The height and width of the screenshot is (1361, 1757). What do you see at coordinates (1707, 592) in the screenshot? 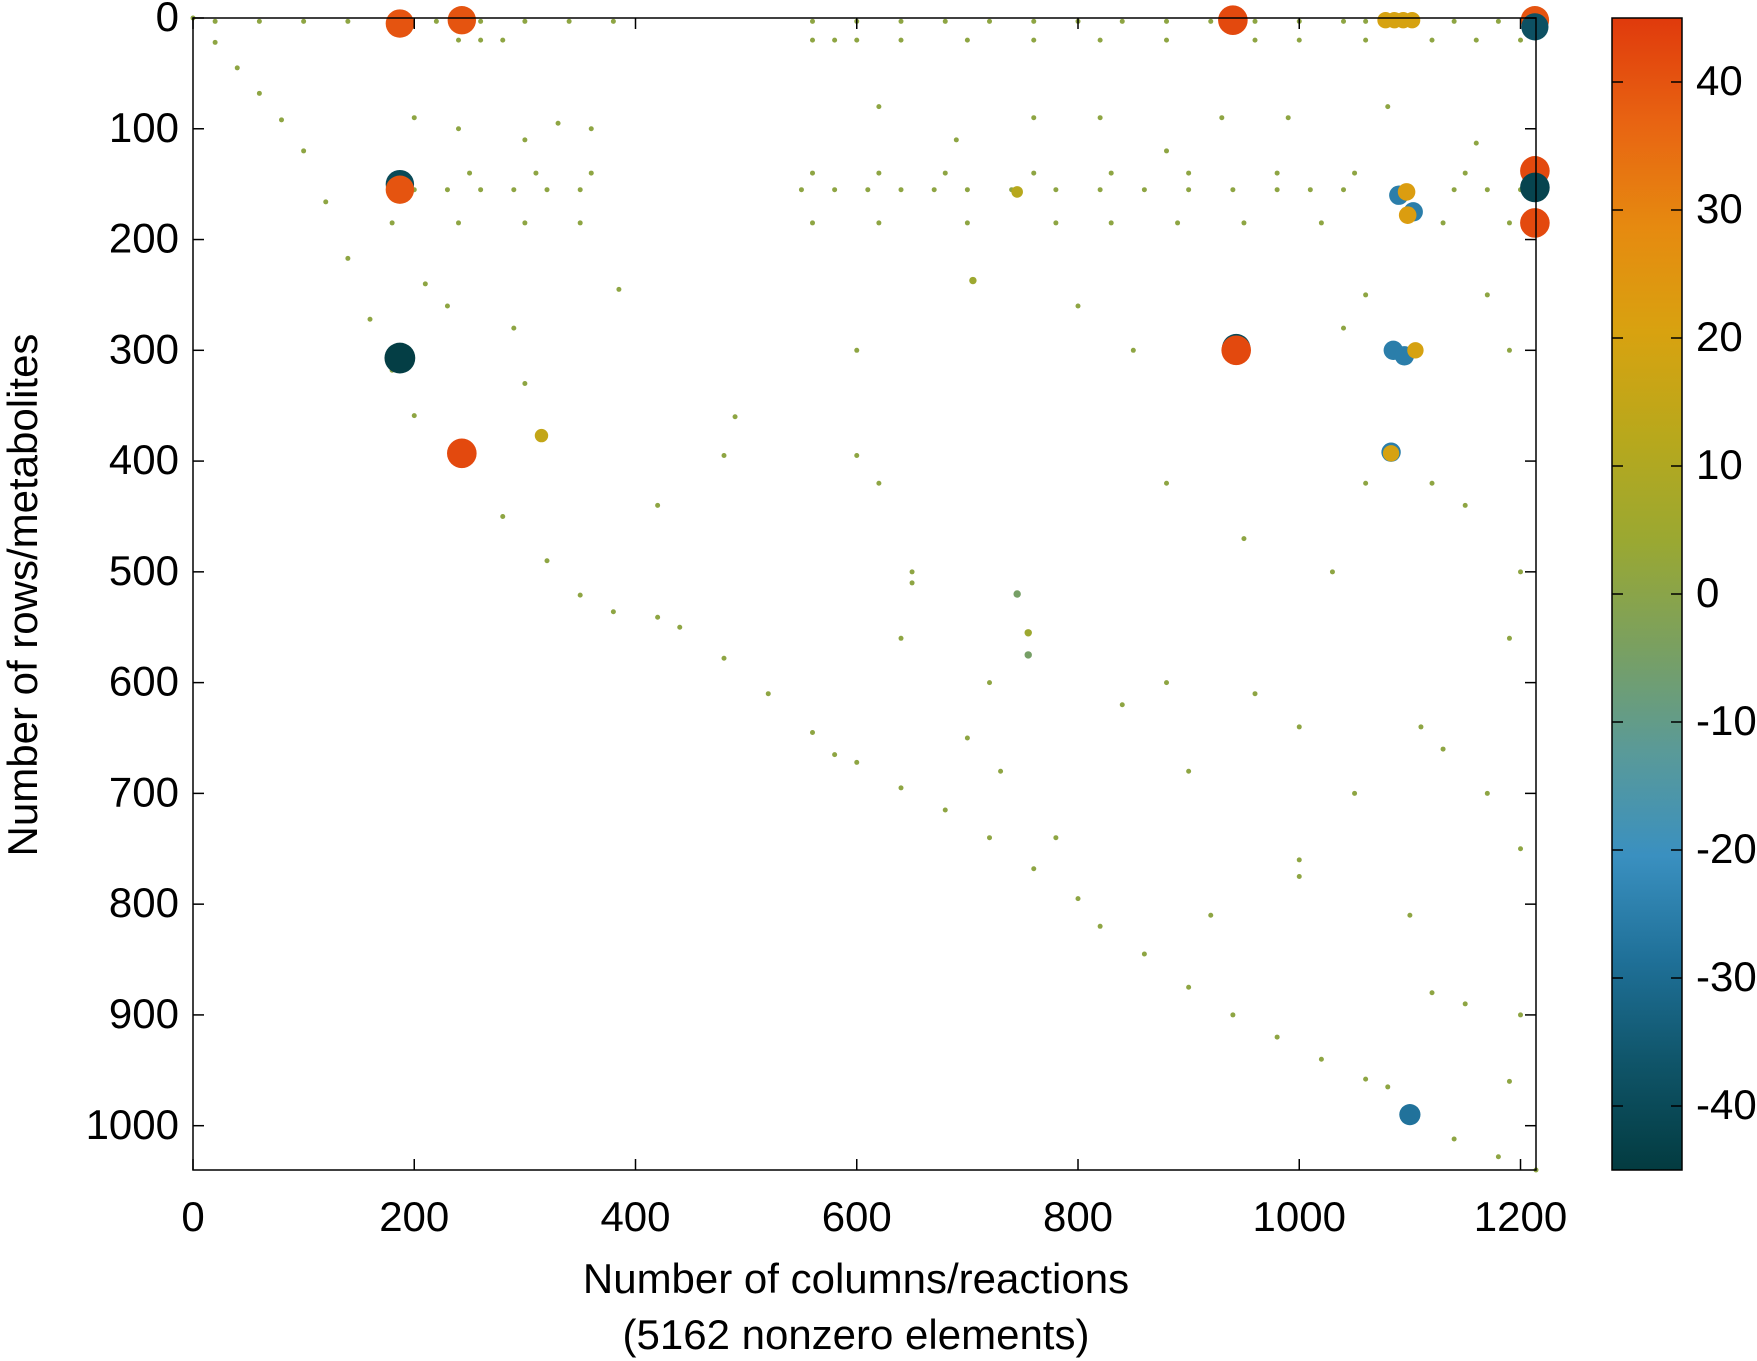
I see `colorbar-tick-label: 0` at bounding box center [1707, 592].